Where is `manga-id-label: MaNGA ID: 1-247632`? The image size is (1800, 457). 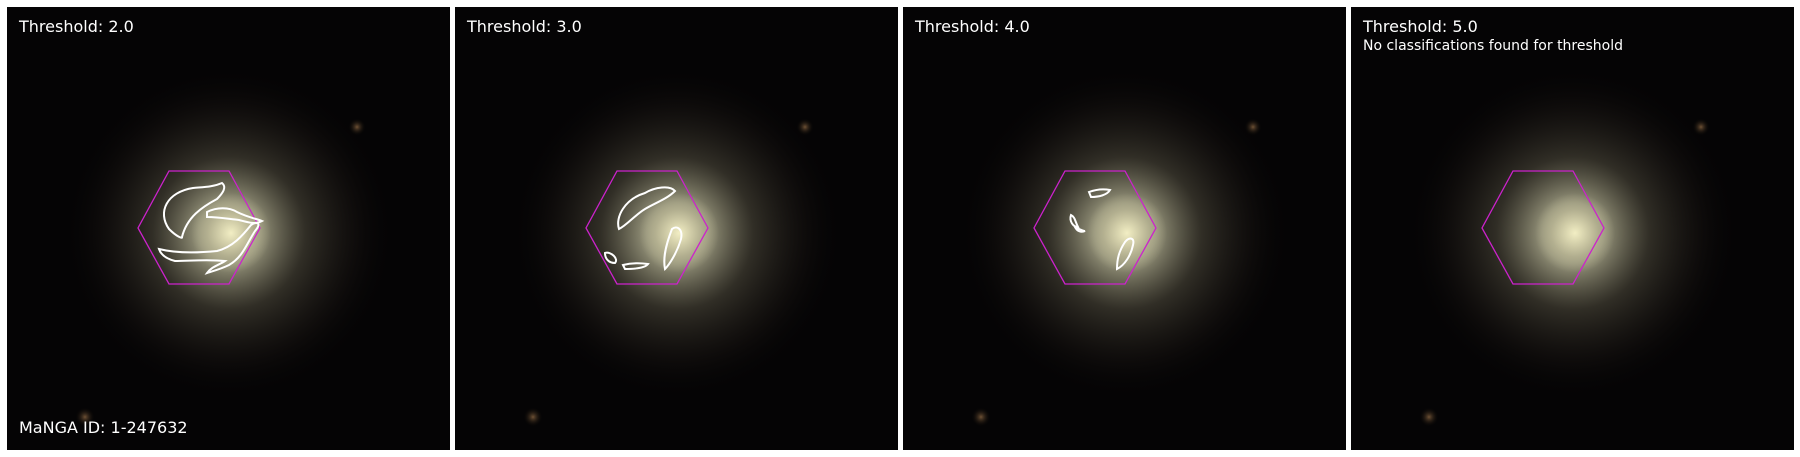 manga-id-label: MaNGA ID: 1-247632 is located at coordinates (103, 427).